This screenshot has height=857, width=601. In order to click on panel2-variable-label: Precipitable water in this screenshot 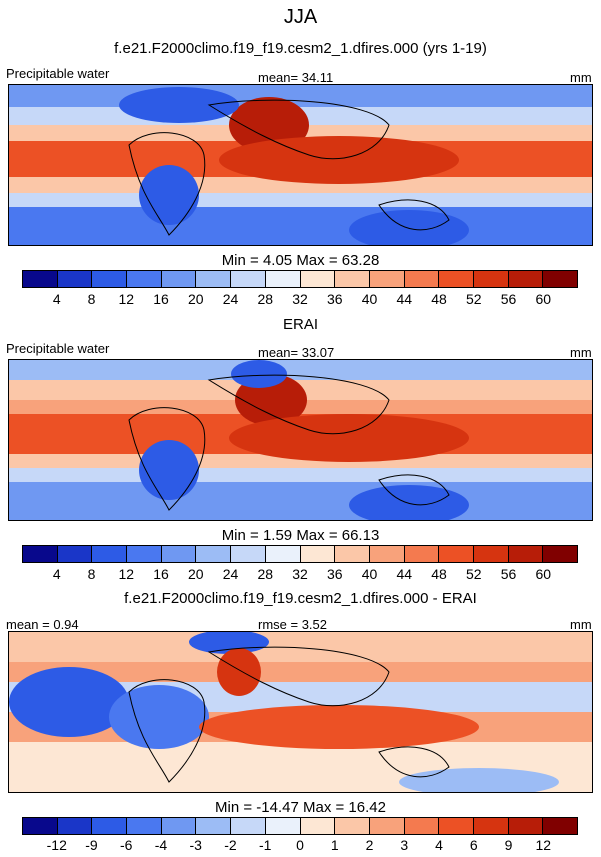, I will do `click(58, 348)`.